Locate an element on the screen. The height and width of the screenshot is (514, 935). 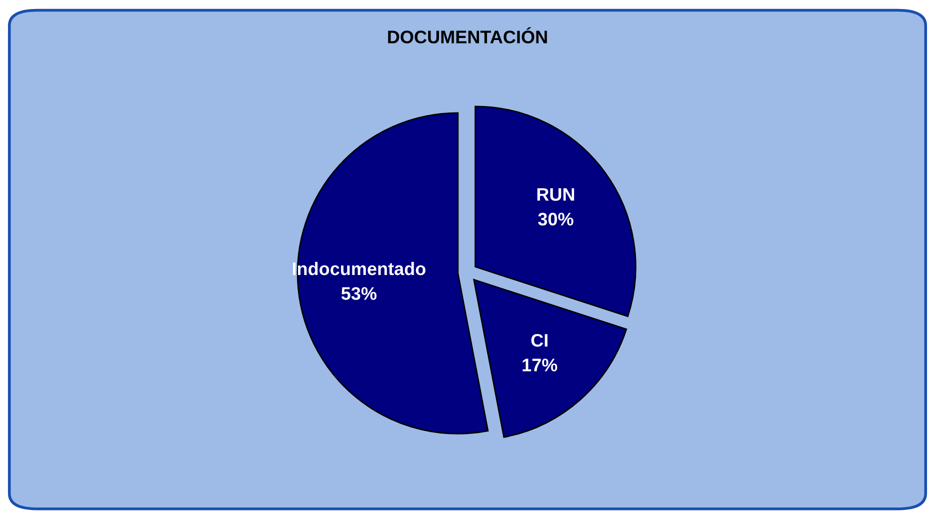
slice-label: CI is located at coordinates (539, 340).